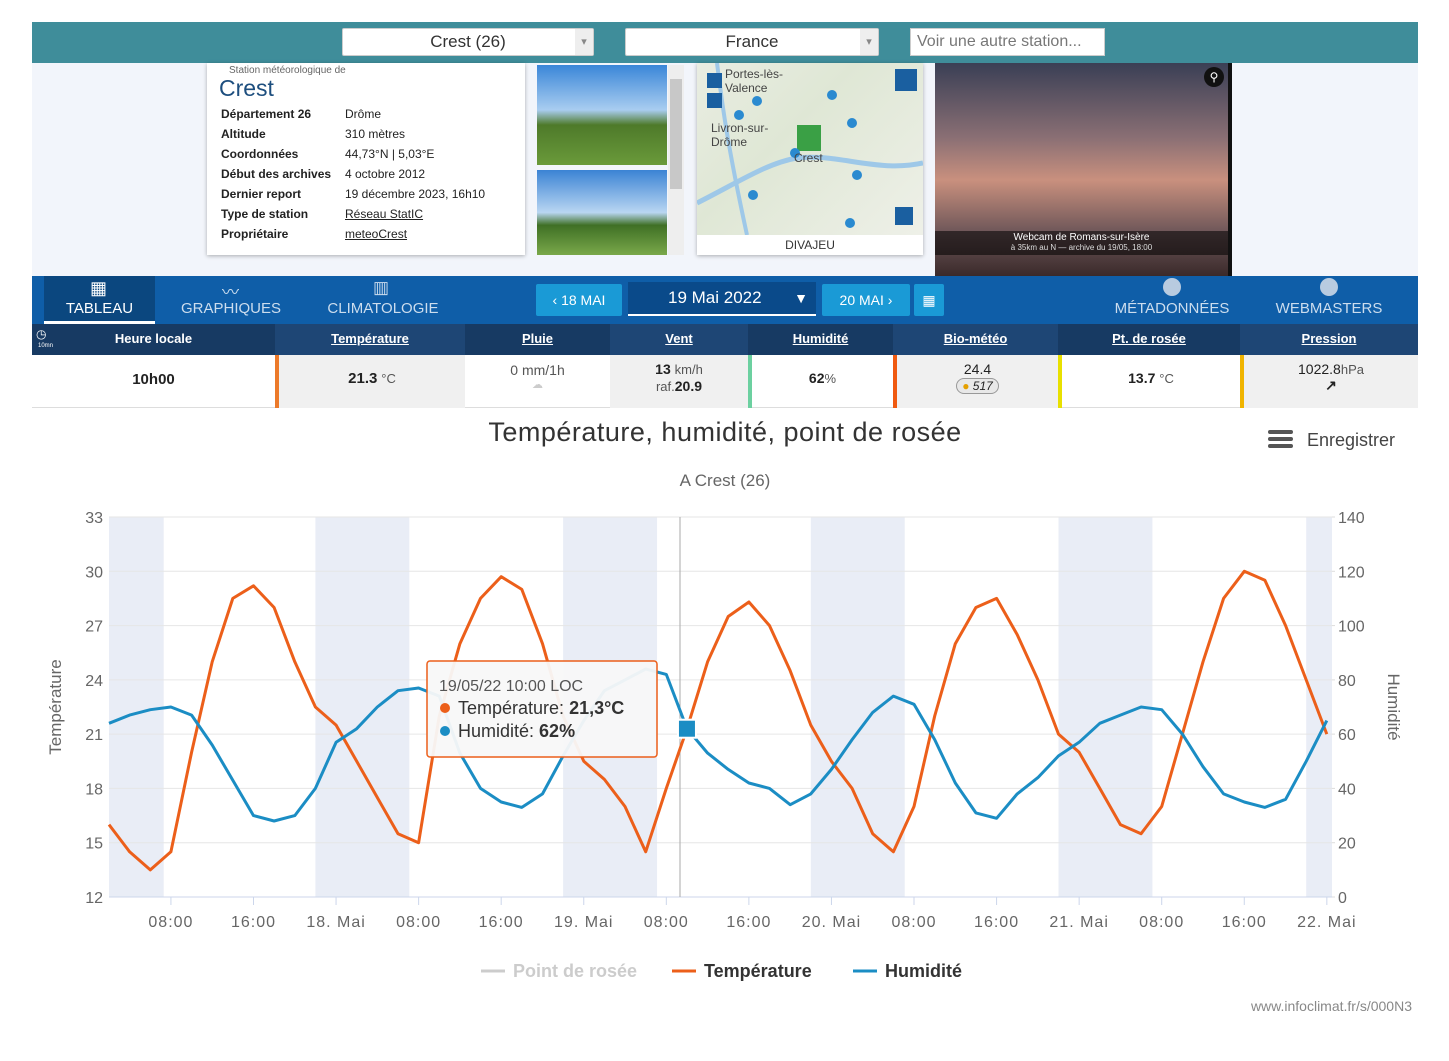  What do you see at coordinates (46, 346) in the screenshot?
I see `interval-label: 10mn` at bounding box center [46, 346].